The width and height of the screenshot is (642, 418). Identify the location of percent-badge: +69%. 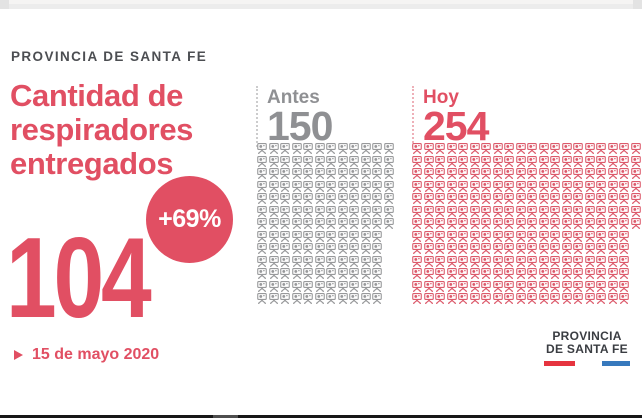
(189, 219).